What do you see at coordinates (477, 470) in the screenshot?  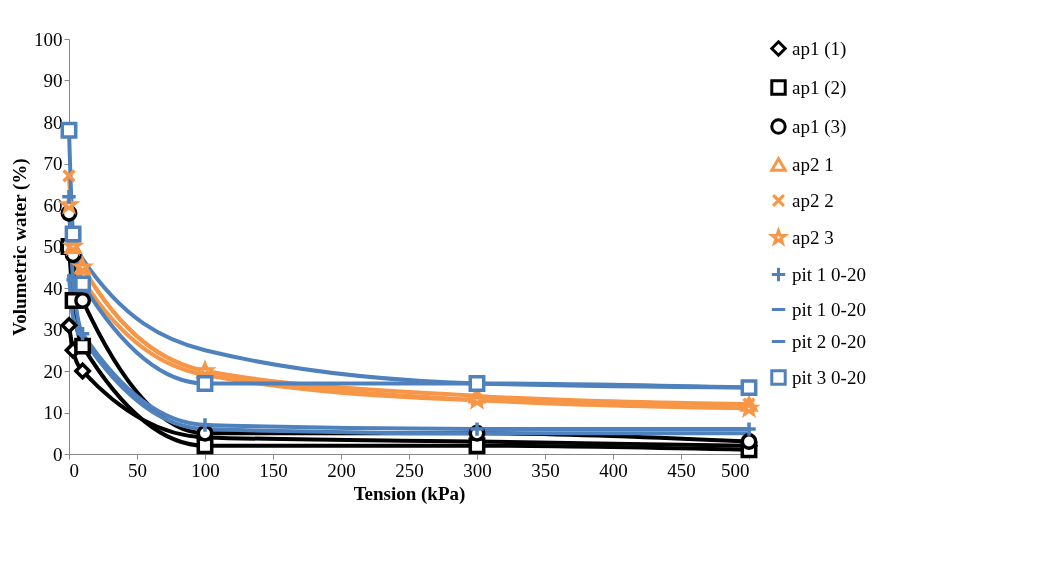 I see `x-tick-label: 300` at bounding box center [477, 470].